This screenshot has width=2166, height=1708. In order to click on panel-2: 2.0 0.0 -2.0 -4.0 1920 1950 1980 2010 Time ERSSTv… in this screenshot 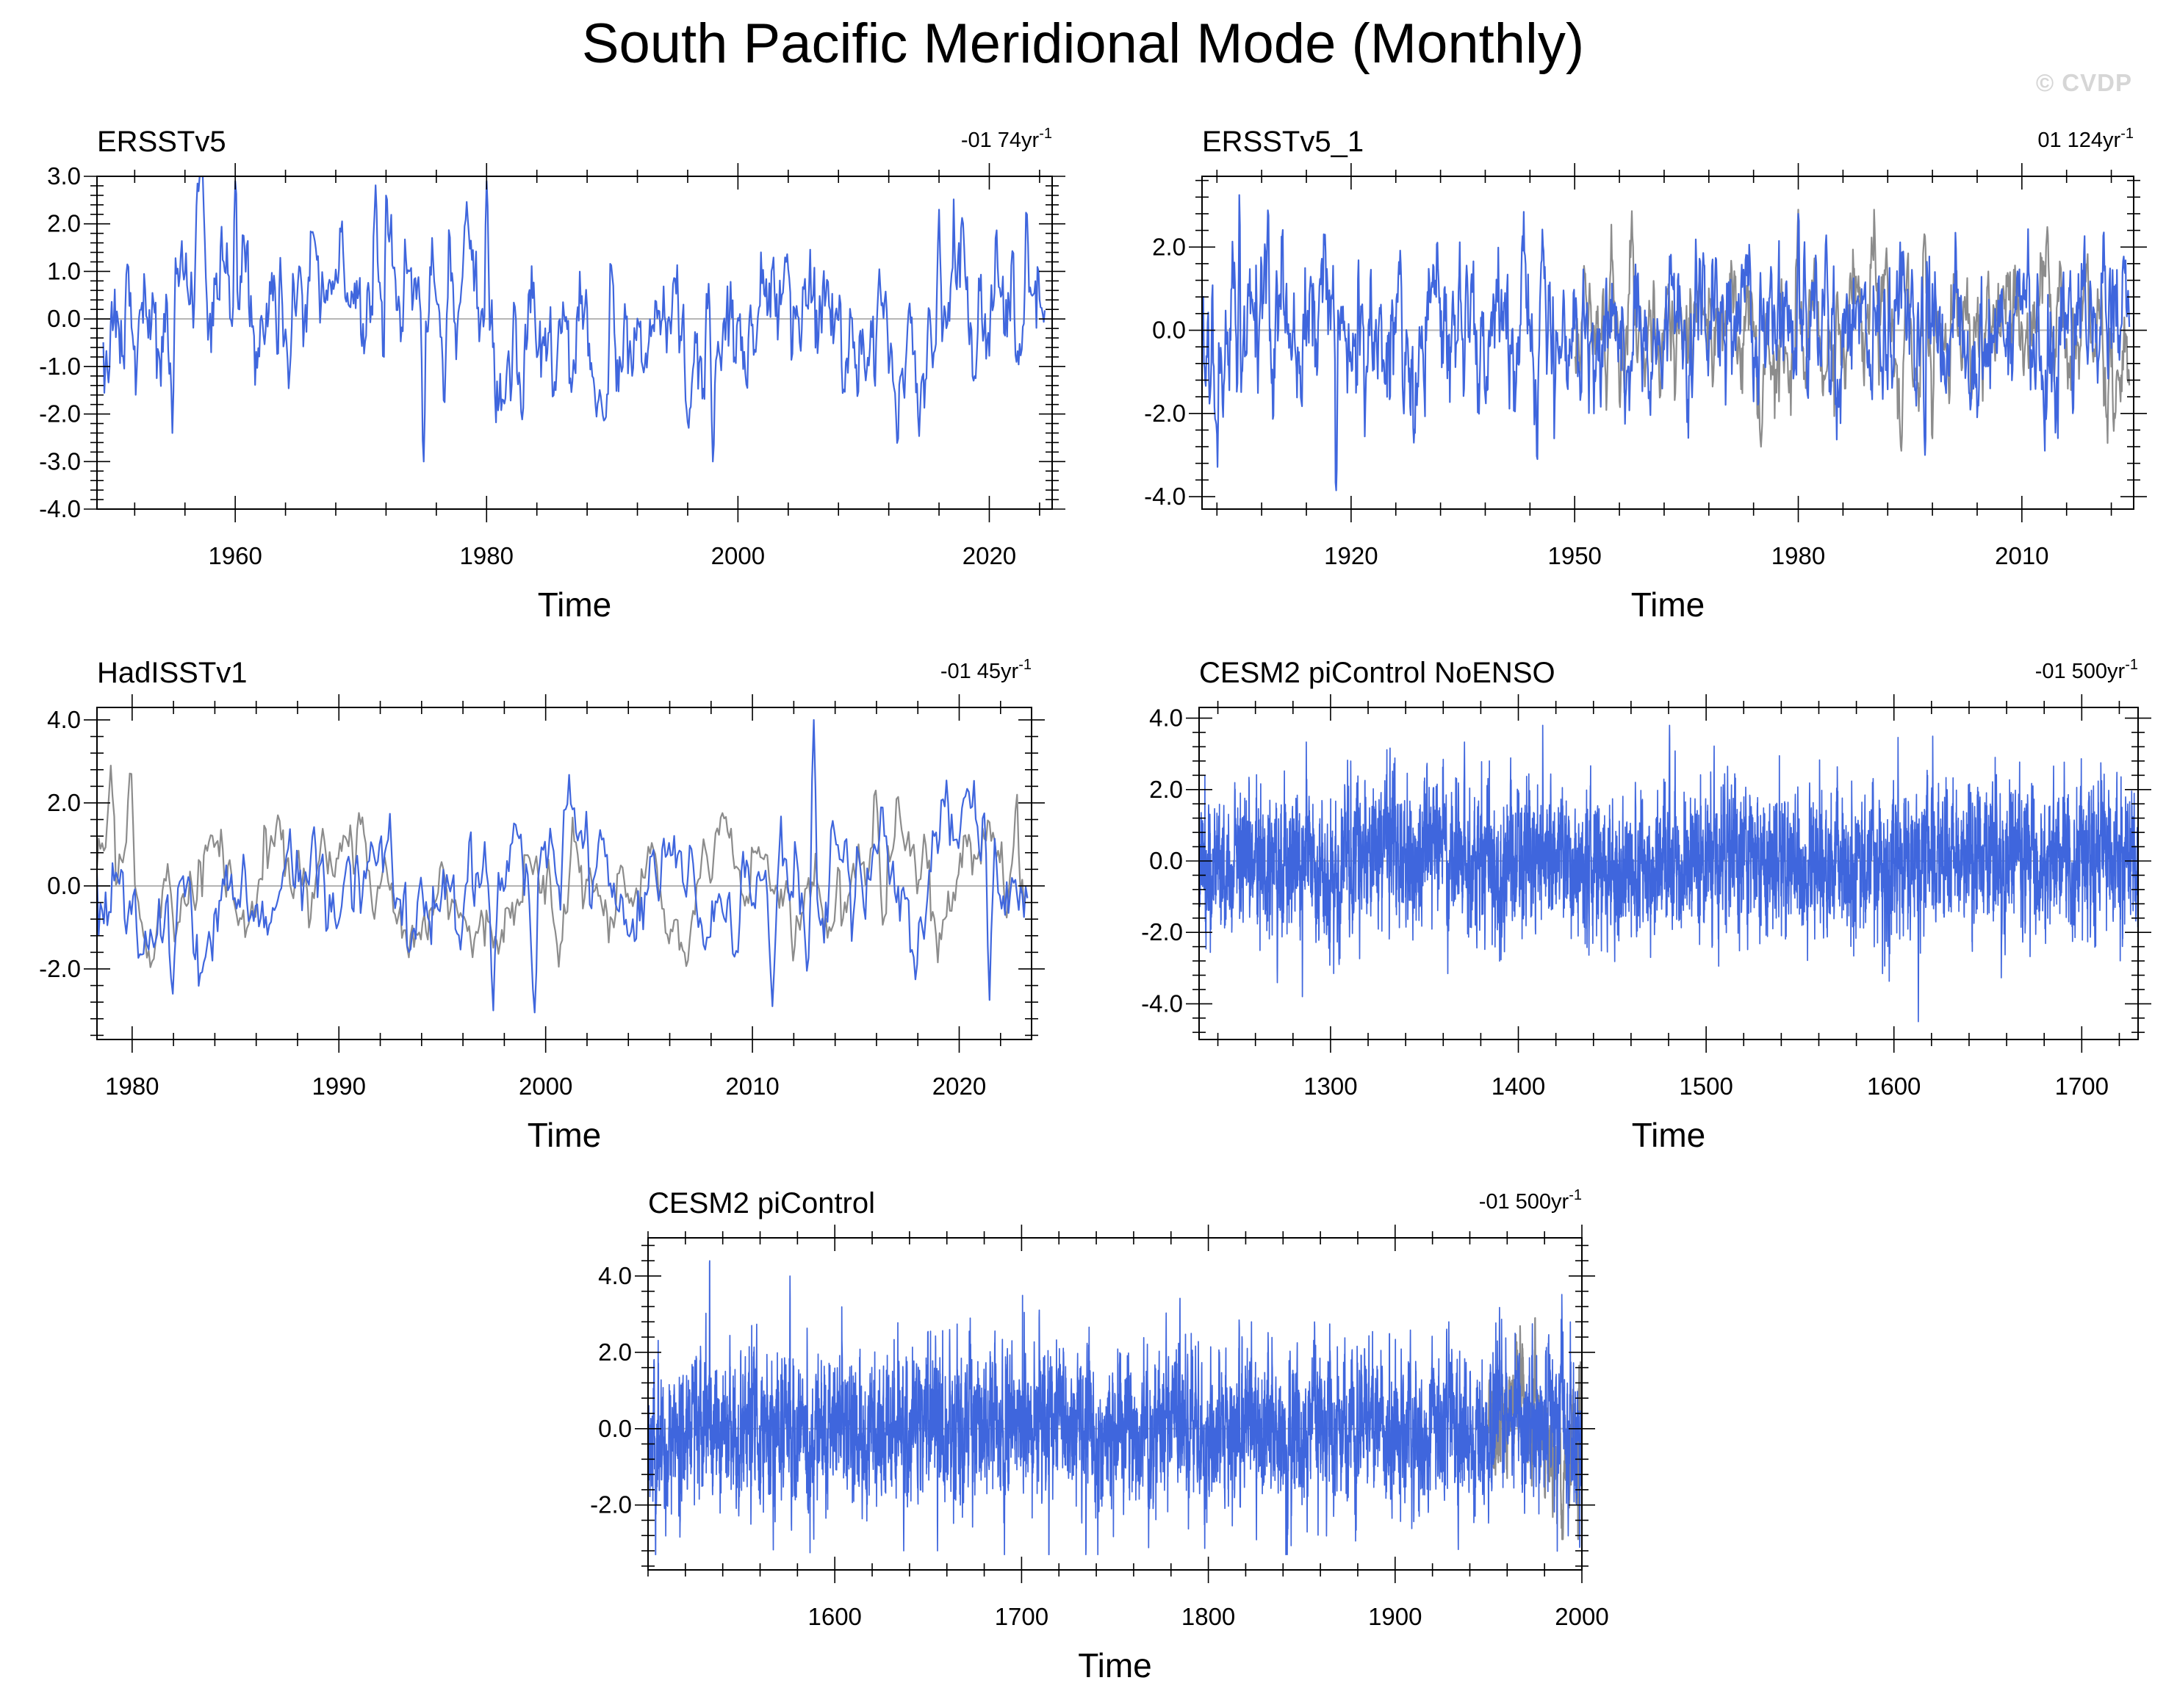, I will do `click(1646, 375)`.